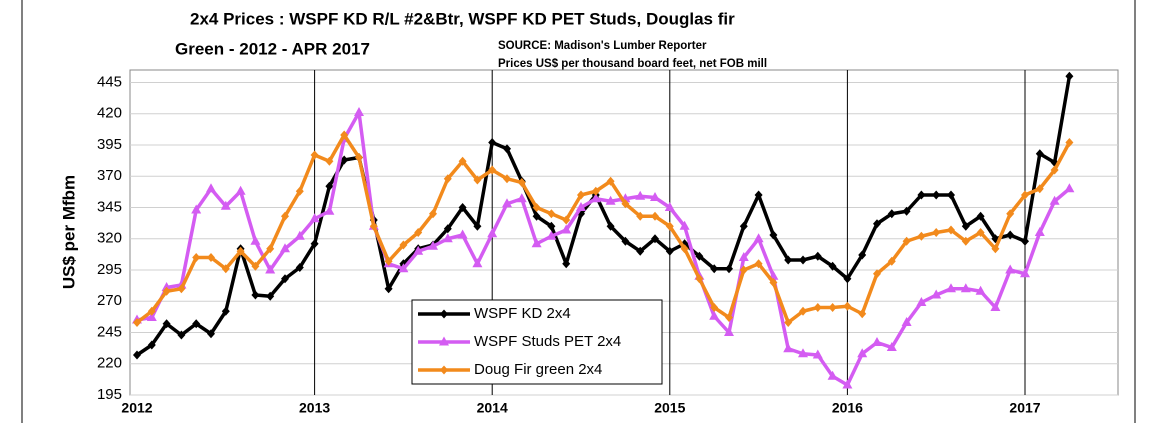 The height and width of the screenshot is (423, 1172). I want to click on legend-label: WSPF KD 2x4, so click(522, 313).